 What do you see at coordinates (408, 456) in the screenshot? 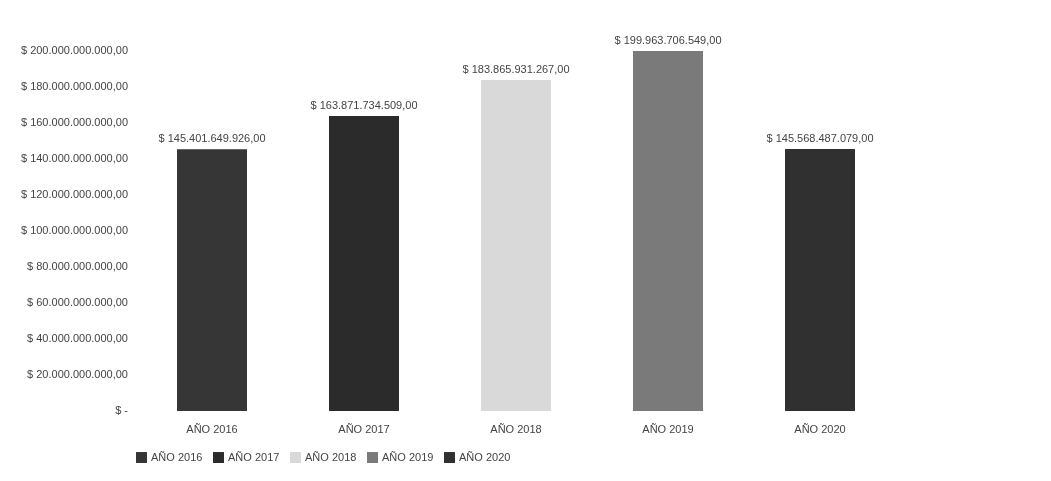
I see `legend-label: AÑO 2019` at bounding box center [408, 456].